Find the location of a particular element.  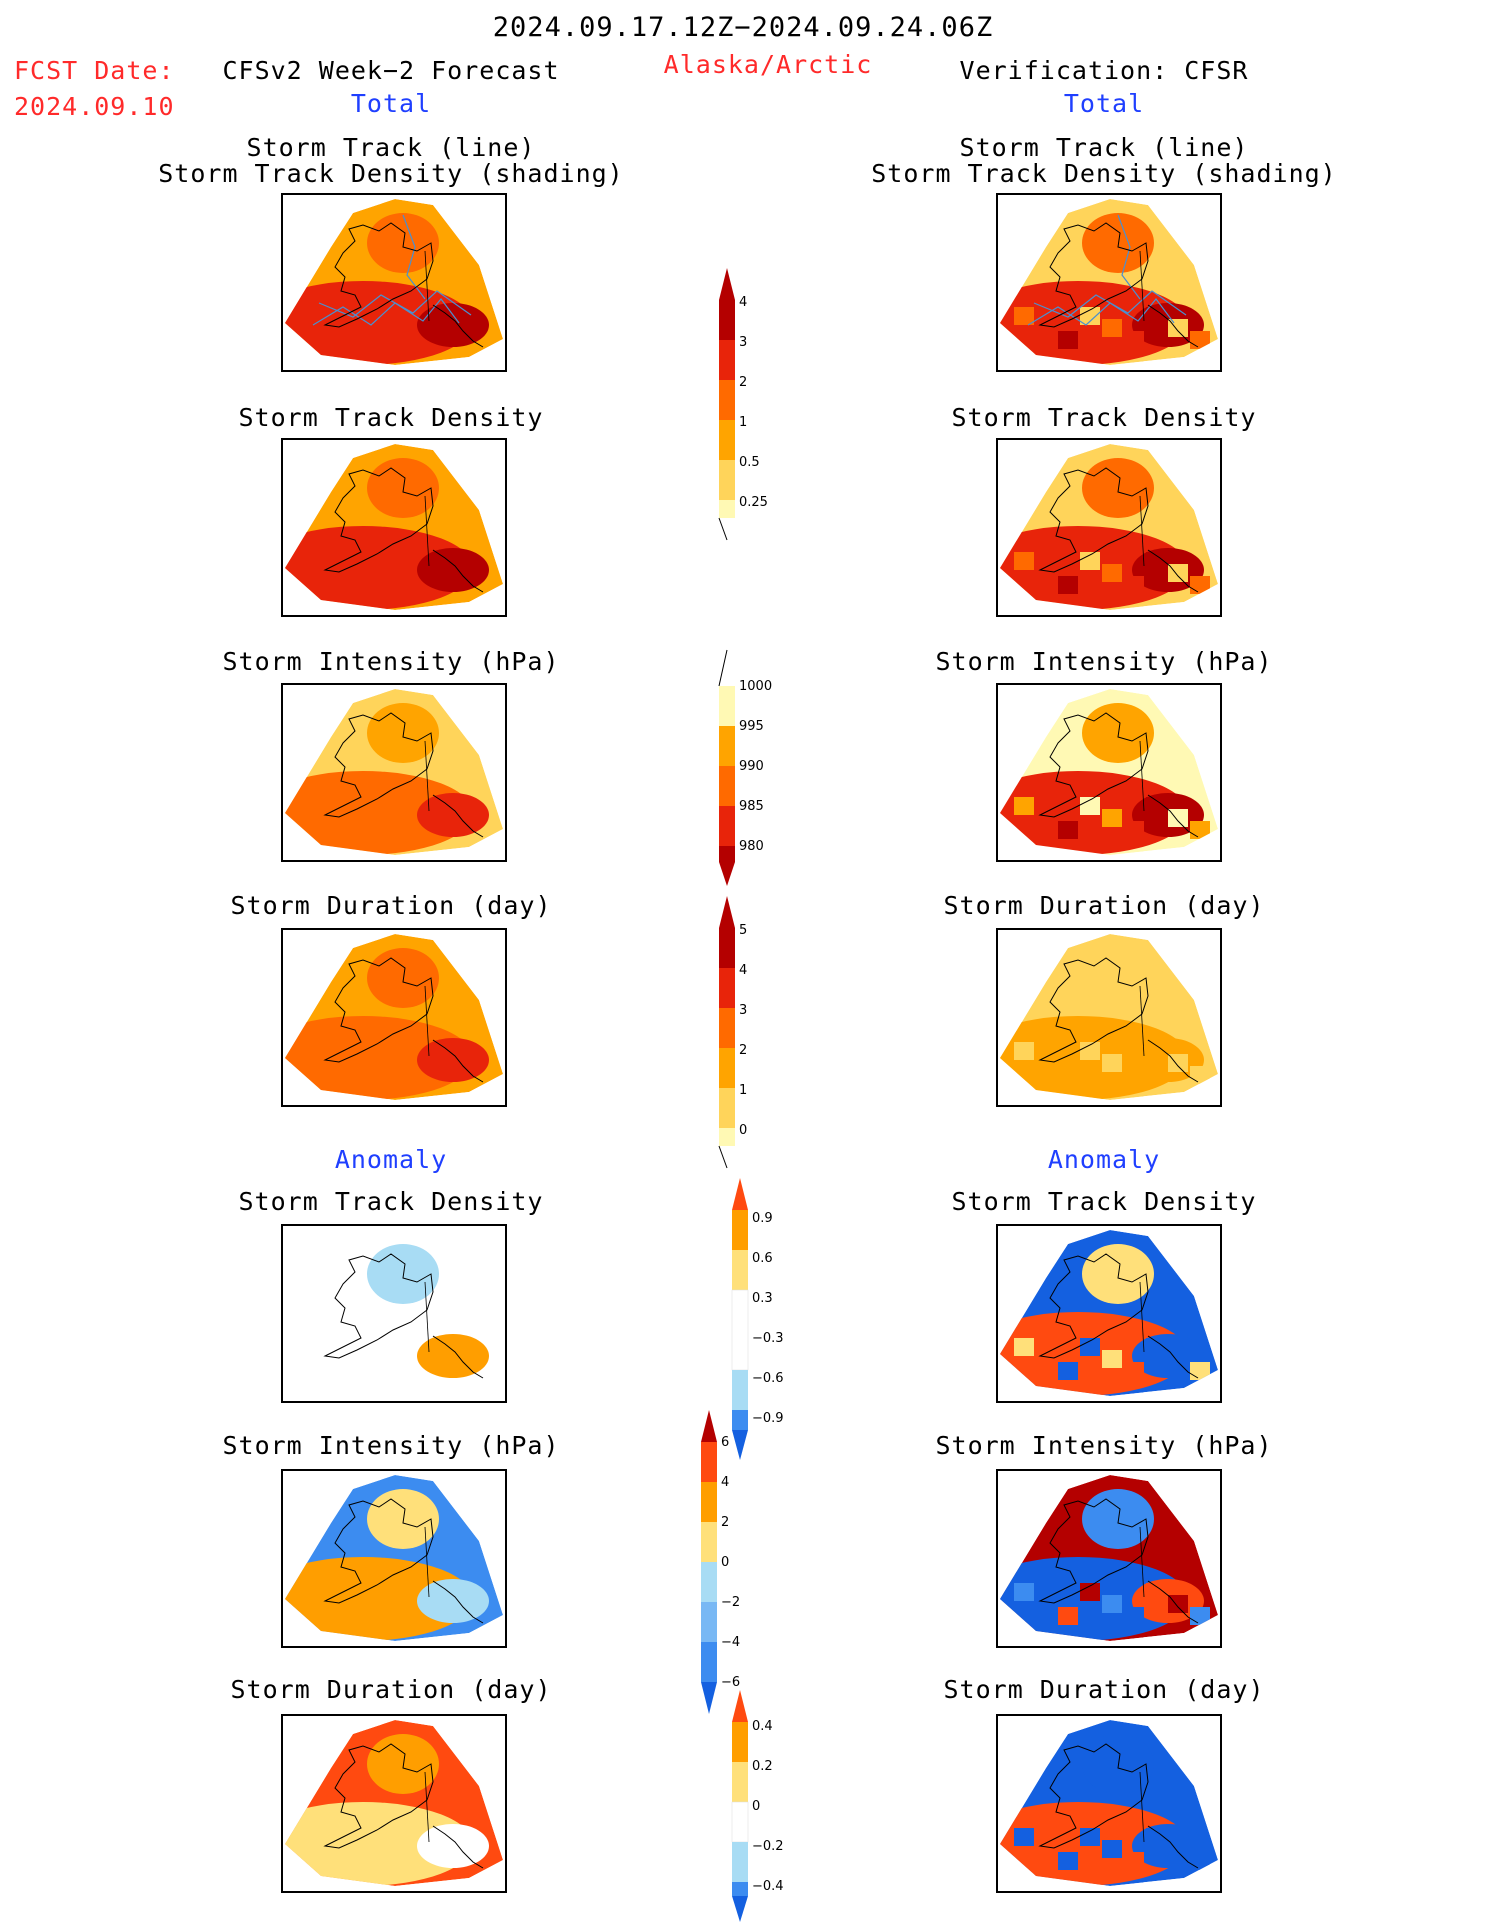

colorbar-intensity: 1000 995 990 985 980 is located at coordinates (745, 767).